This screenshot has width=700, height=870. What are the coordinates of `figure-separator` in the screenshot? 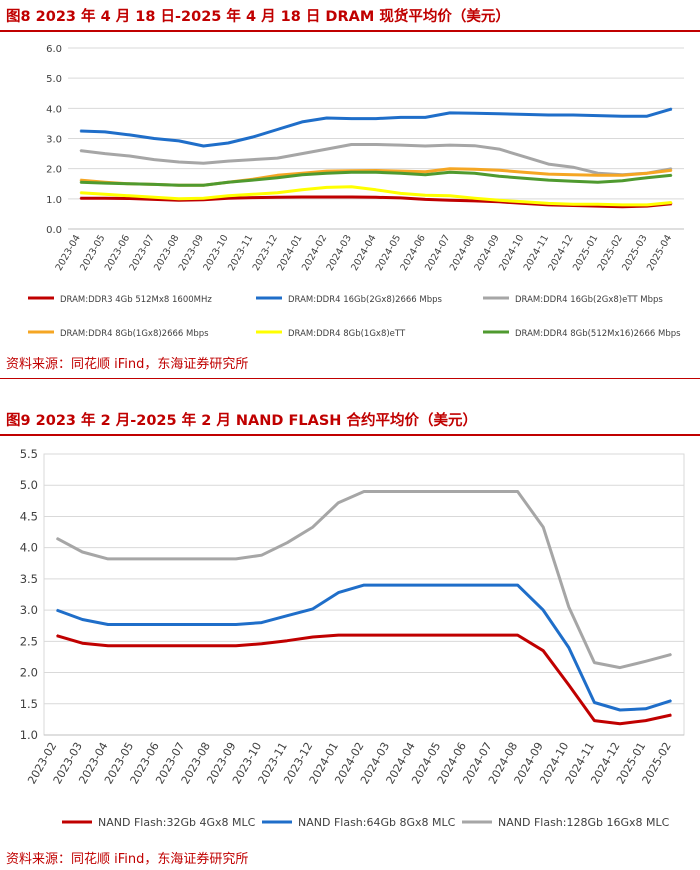 It's located at (350, 378).